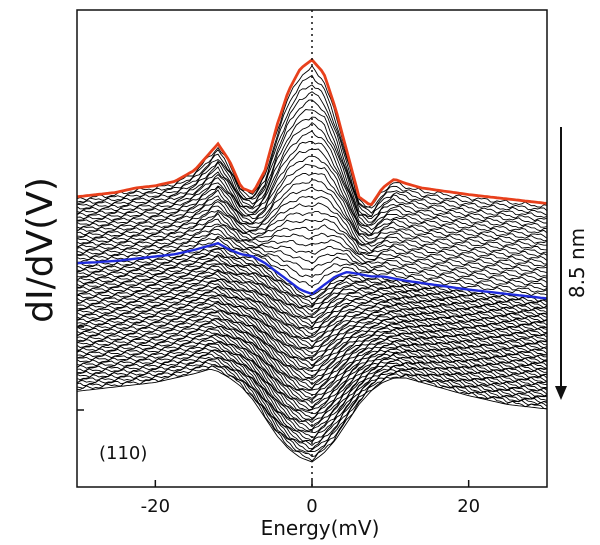  I want to click on highlight-trace-blue, so click(312, 270).